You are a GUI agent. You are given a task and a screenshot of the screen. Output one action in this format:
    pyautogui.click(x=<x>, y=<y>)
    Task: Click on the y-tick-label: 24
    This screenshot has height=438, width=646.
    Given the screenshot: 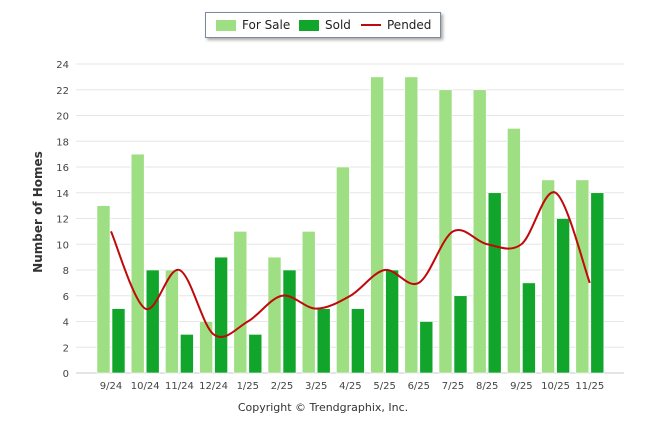 What is the action you would take?
    pyautogui.click(x=62, y=65)
    